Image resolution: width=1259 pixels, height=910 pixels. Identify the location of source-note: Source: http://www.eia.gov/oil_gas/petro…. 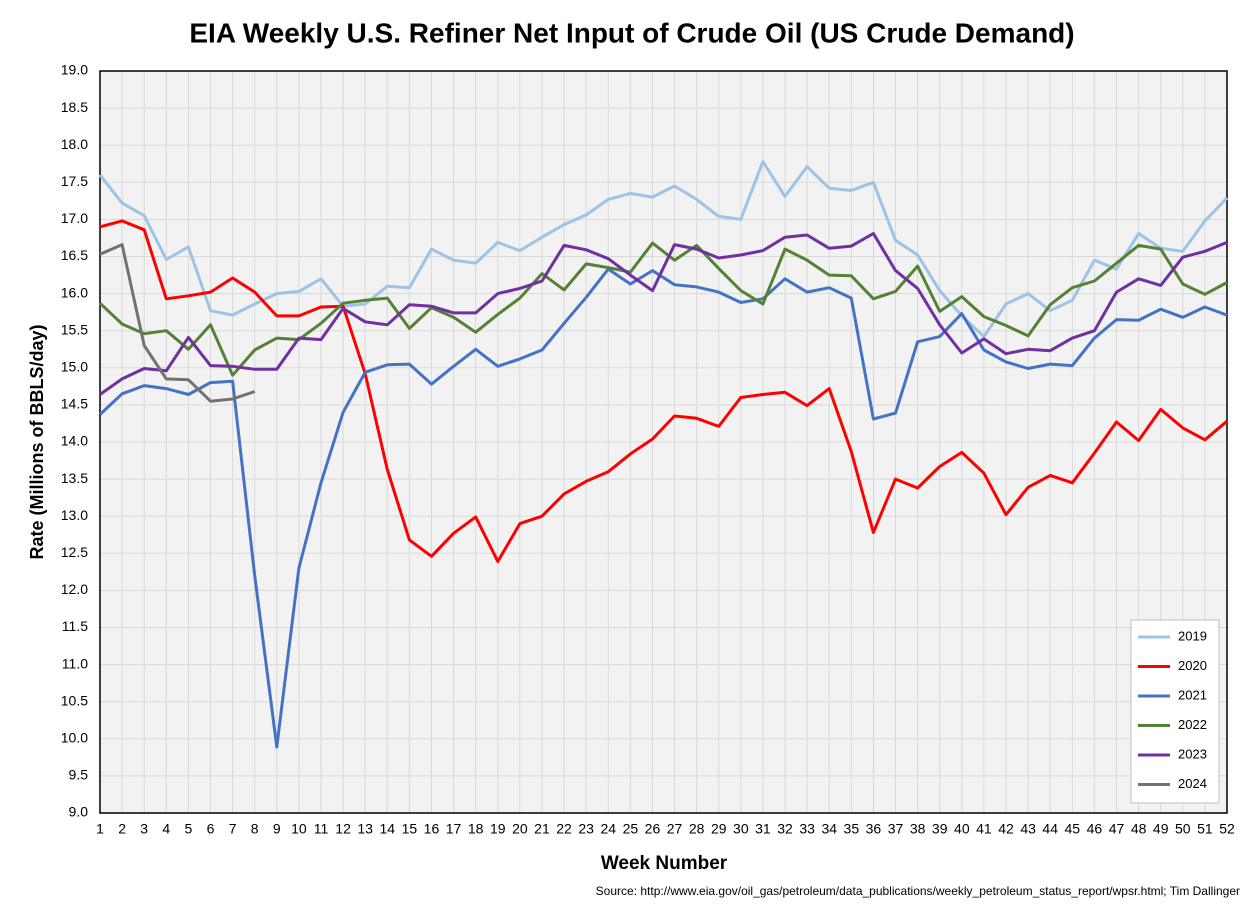
(918, 891).